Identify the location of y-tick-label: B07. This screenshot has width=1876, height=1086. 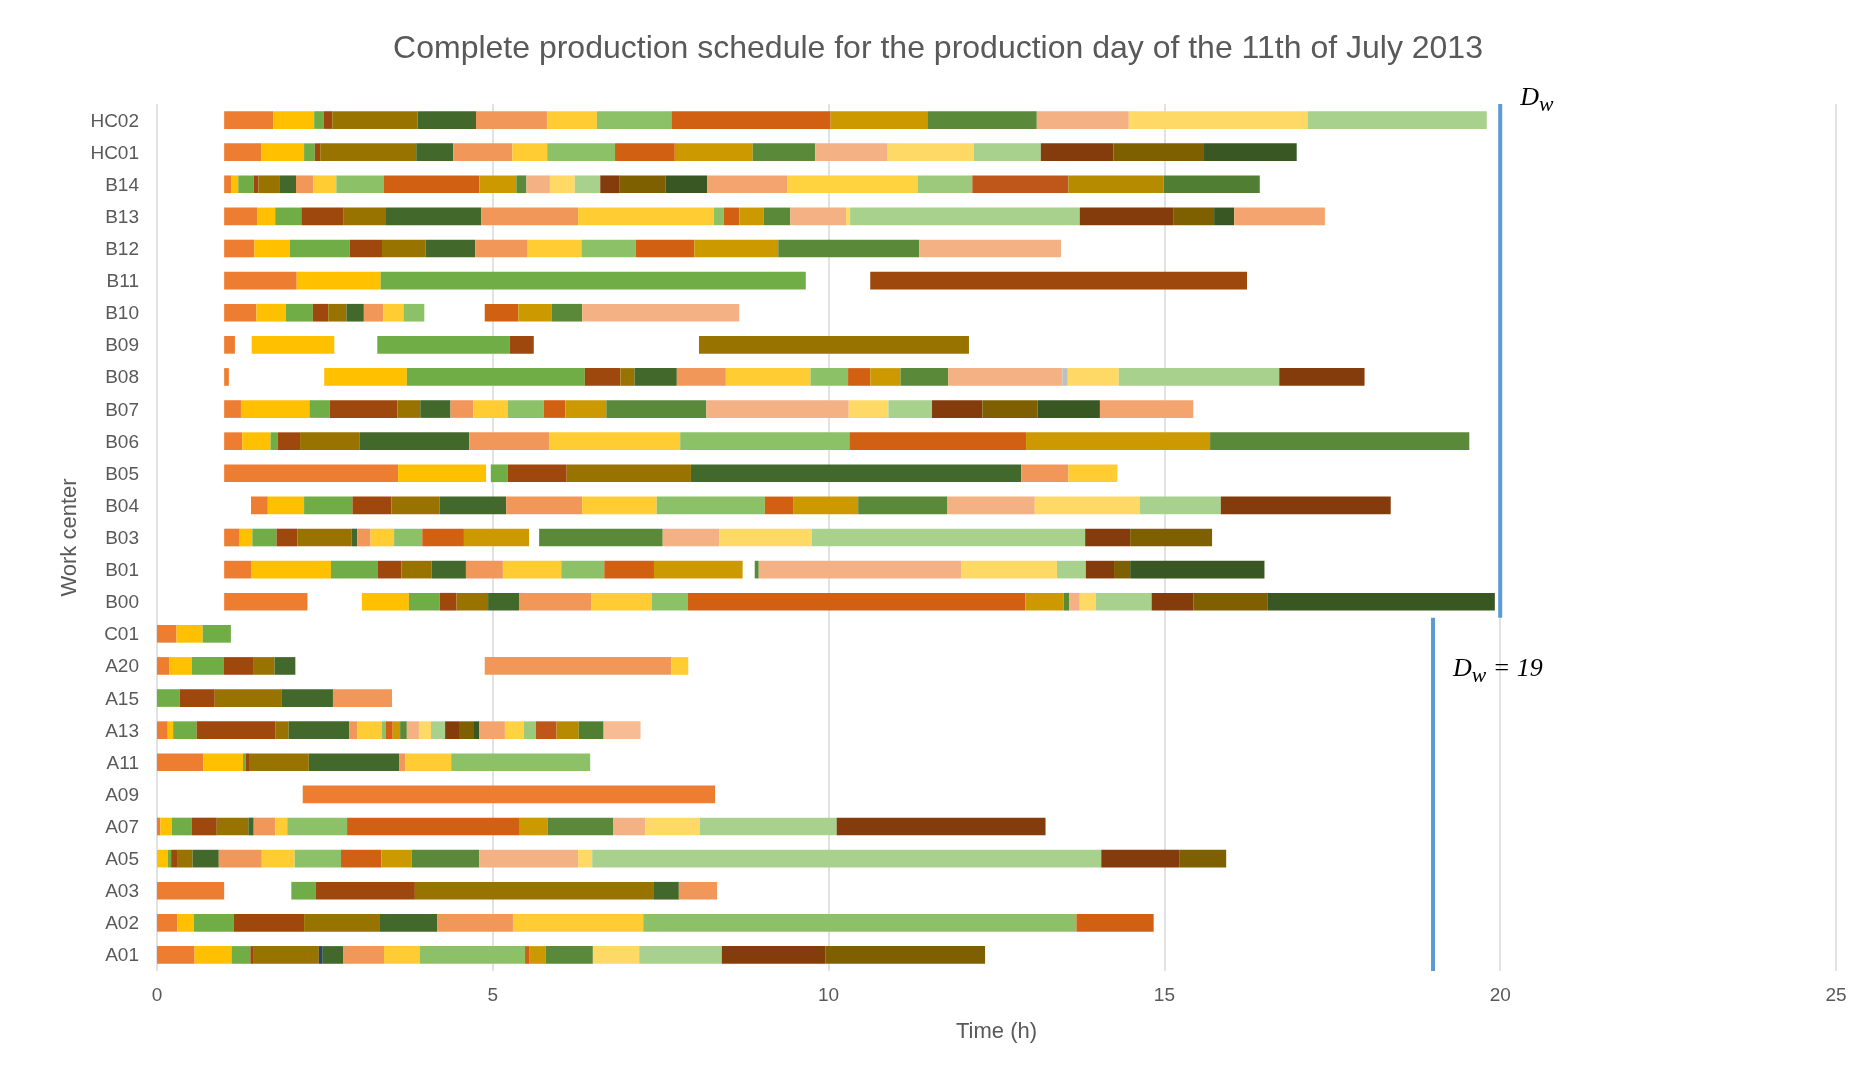
(122, 409).